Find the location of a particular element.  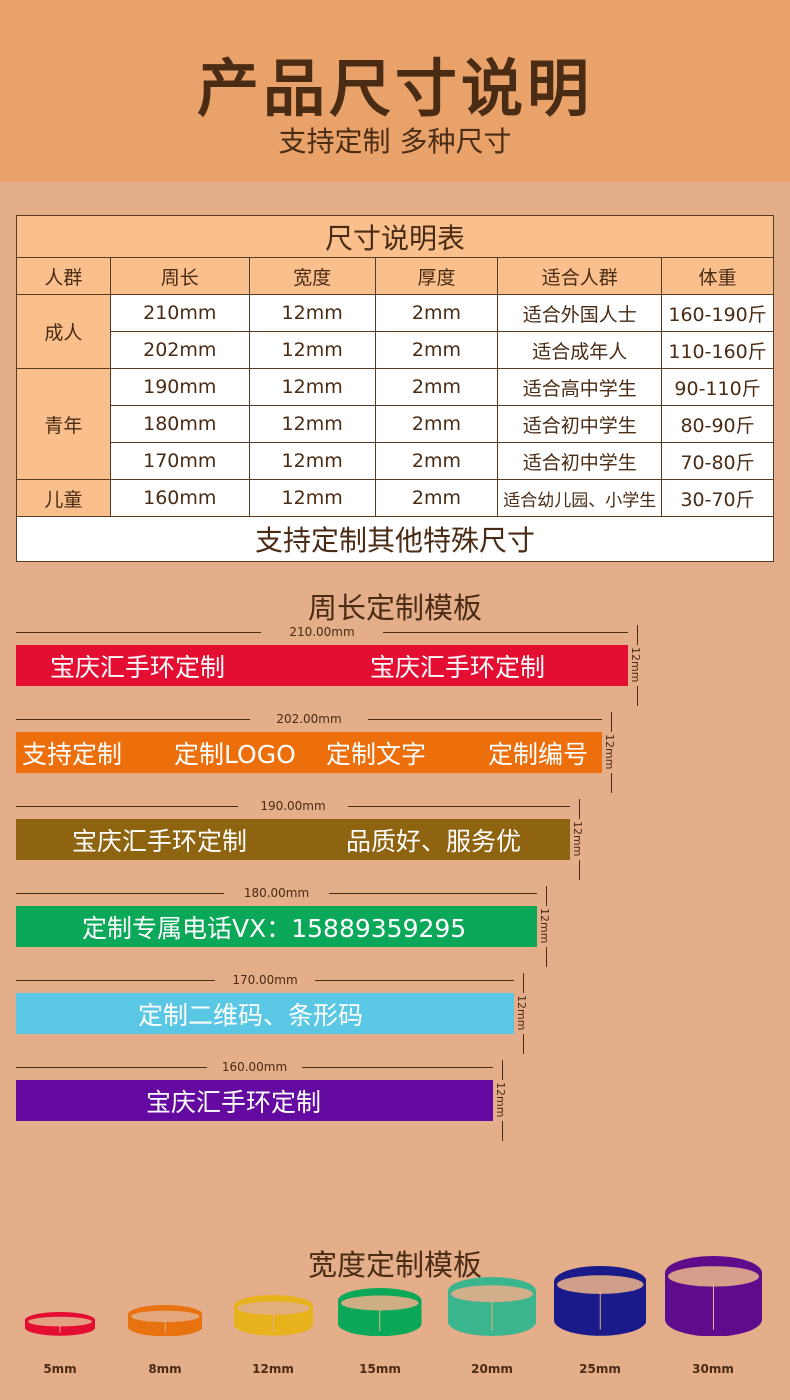

ring-width-label: 5mm is located at coordinates (60, 1369).